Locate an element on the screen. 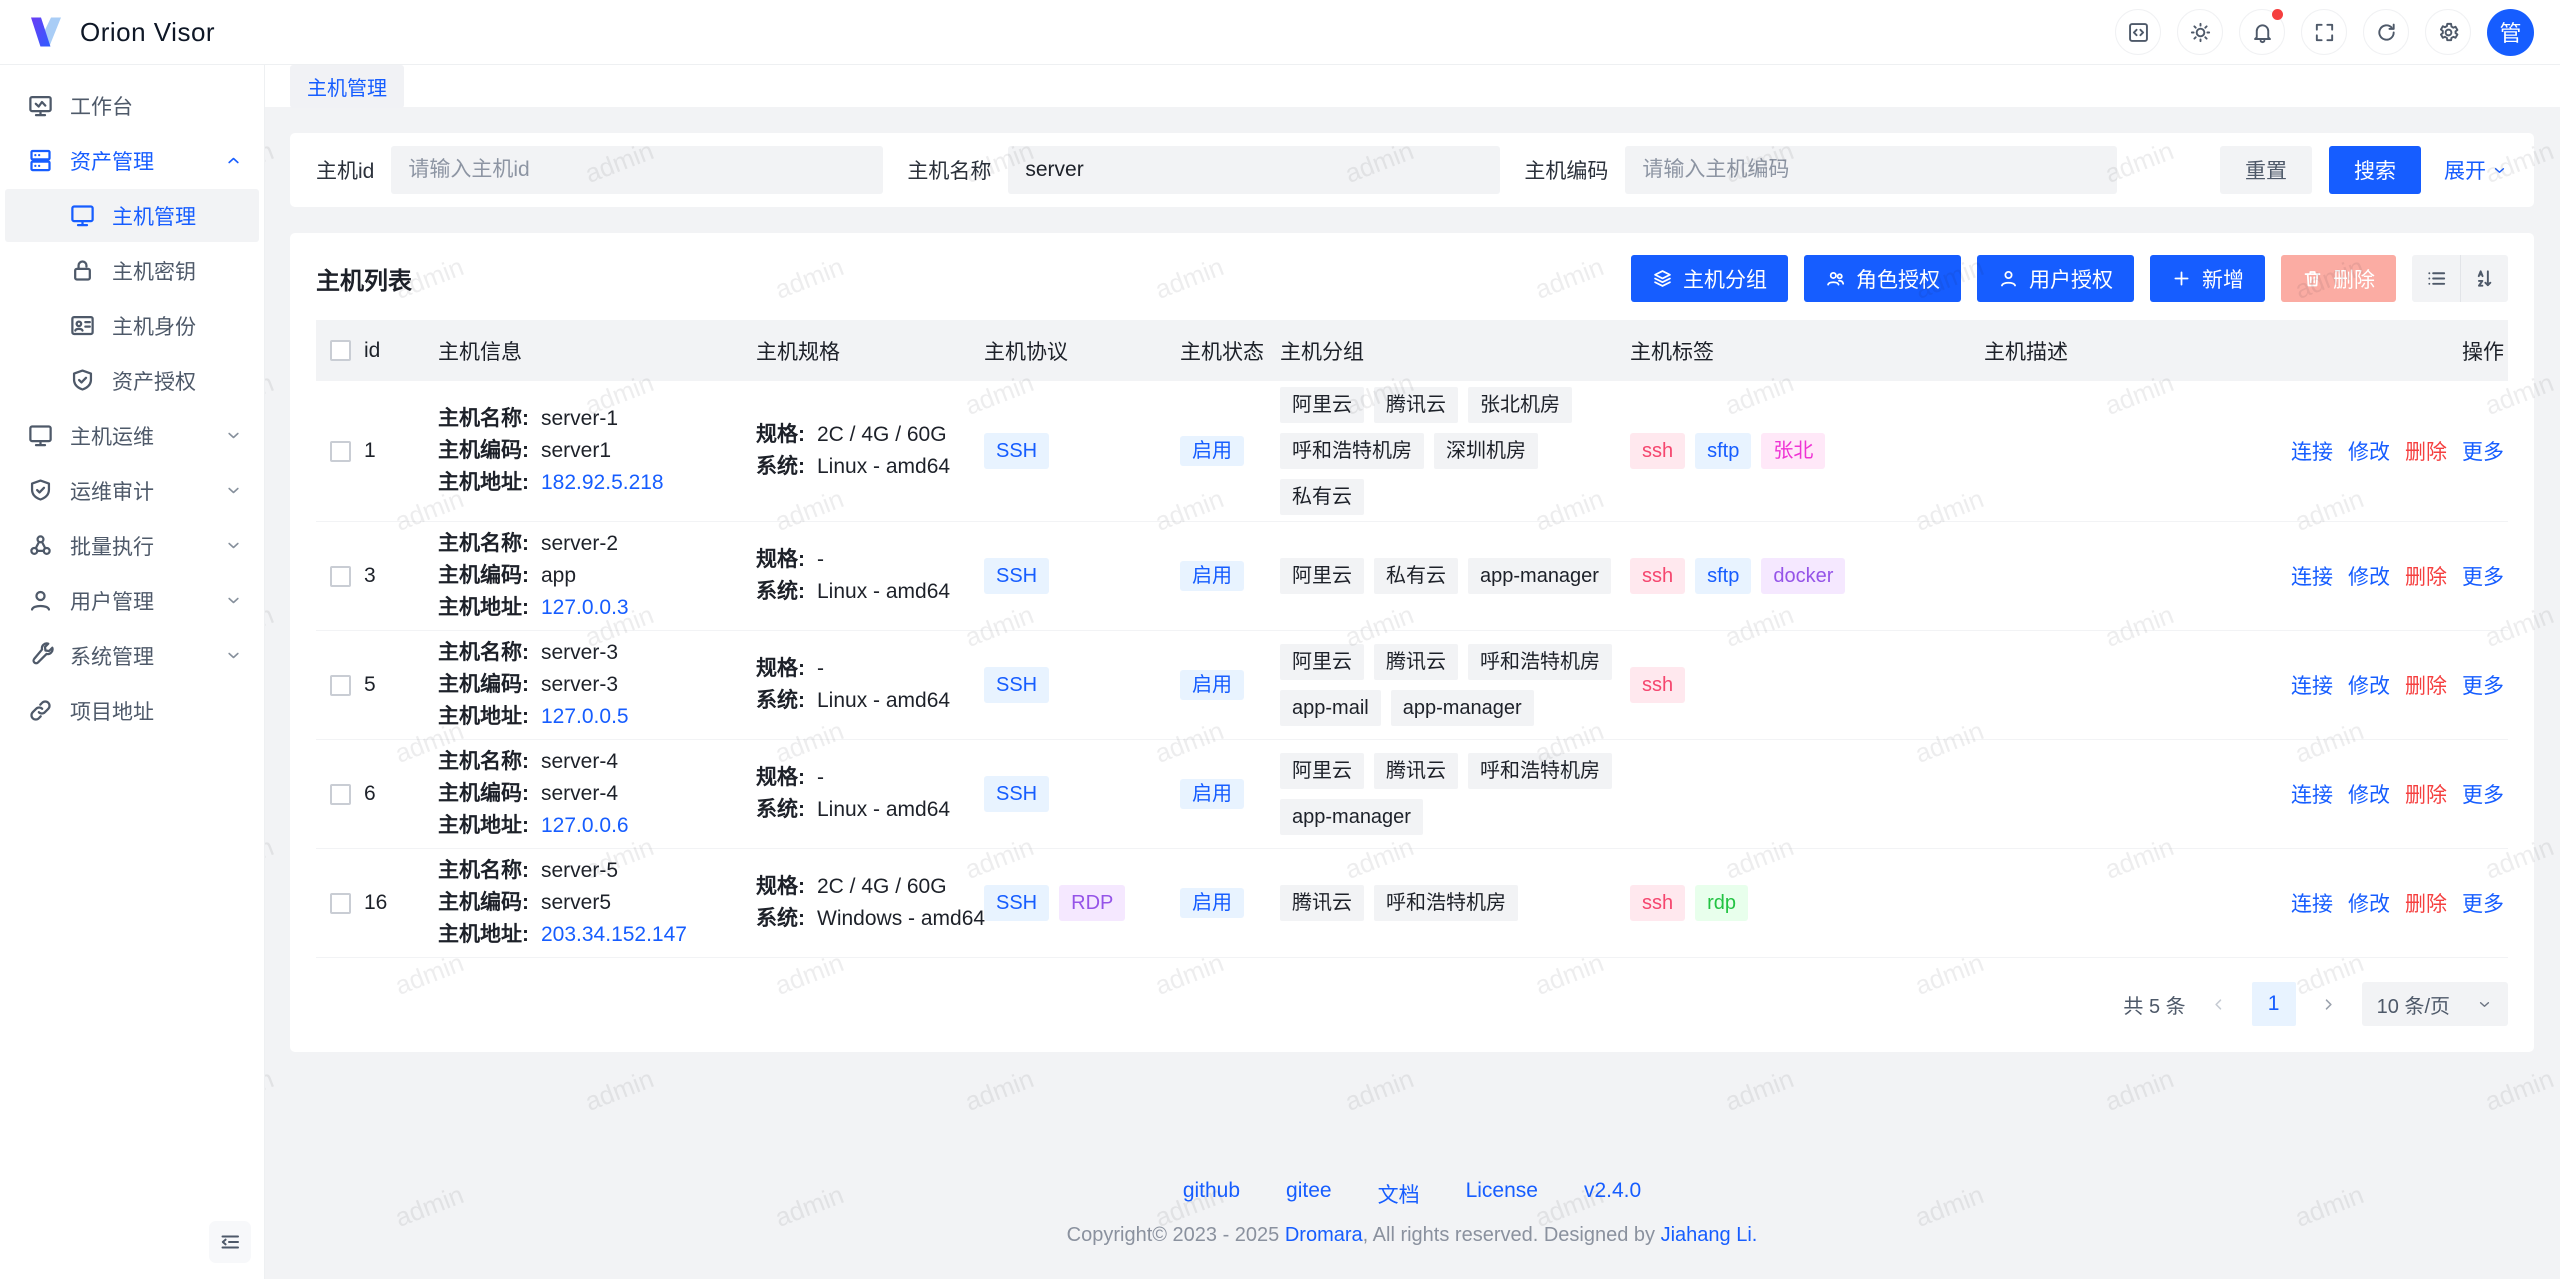  copyright-link: Dromara is located at coordinates (1323, 1235).